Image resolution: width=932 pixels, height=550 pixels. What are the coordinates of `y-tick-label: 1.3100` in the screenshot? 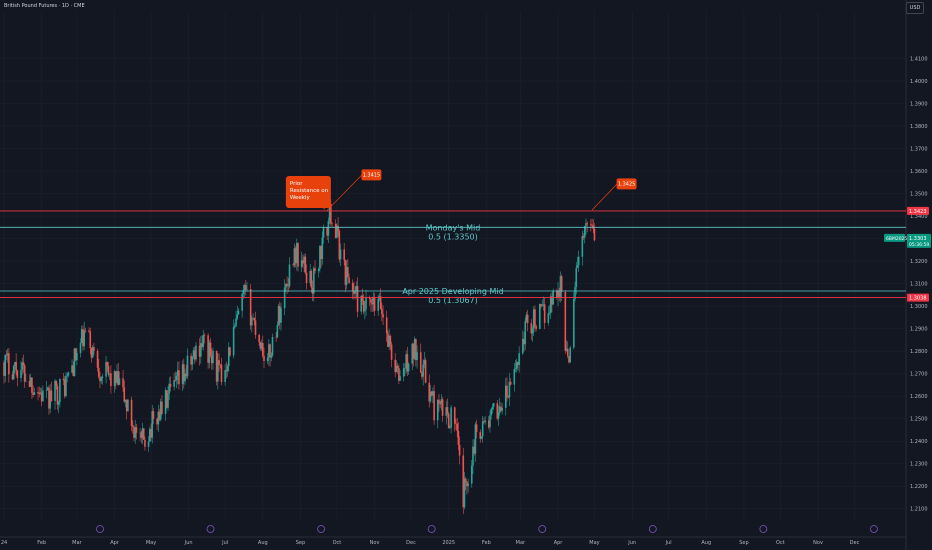 It's located at (919, 285).